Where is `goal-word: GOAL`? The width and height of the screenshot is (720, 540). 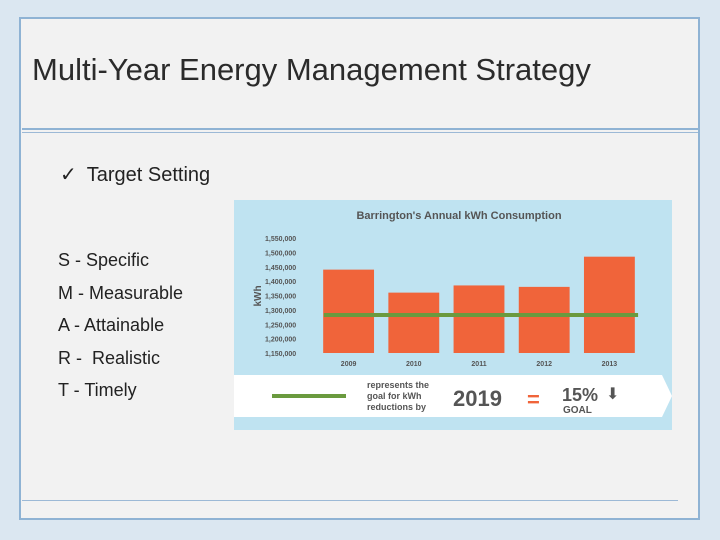
goal-word: GOAL is located at coordinates (577, 410).